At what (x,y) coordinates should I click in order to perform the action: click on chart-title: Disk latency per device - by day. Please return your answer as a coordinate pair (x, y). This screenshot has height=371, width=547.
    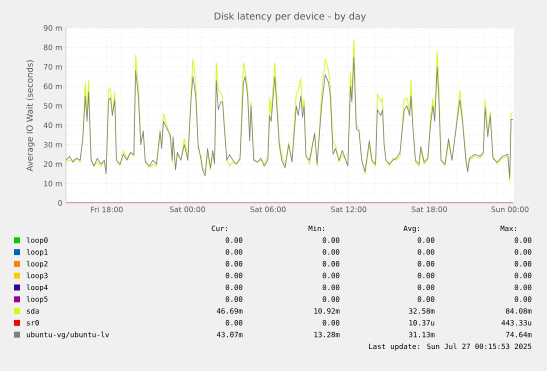
    Looking at the image, I should click on (290, 17).